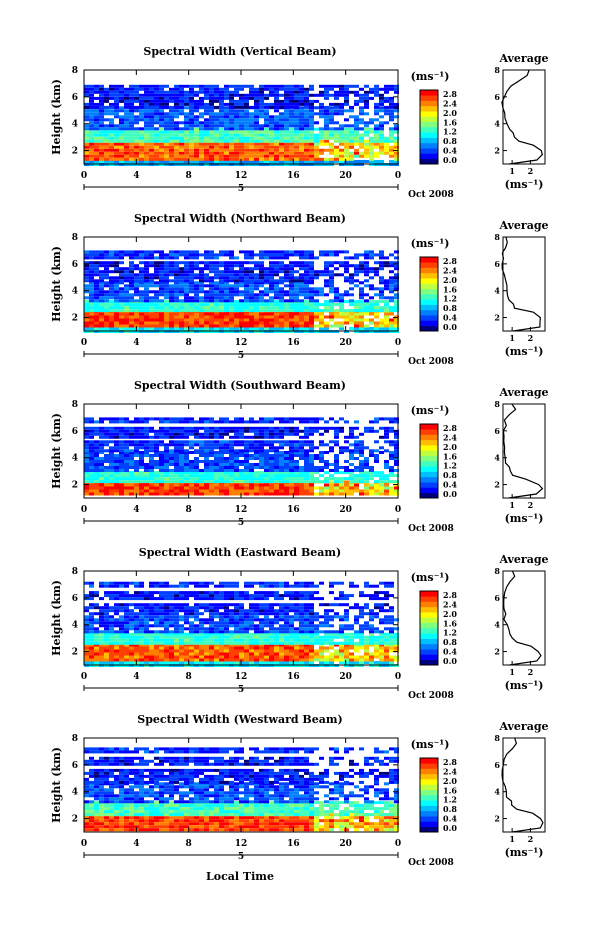  I want to click on colorbar-swatch, so click(429, 312).